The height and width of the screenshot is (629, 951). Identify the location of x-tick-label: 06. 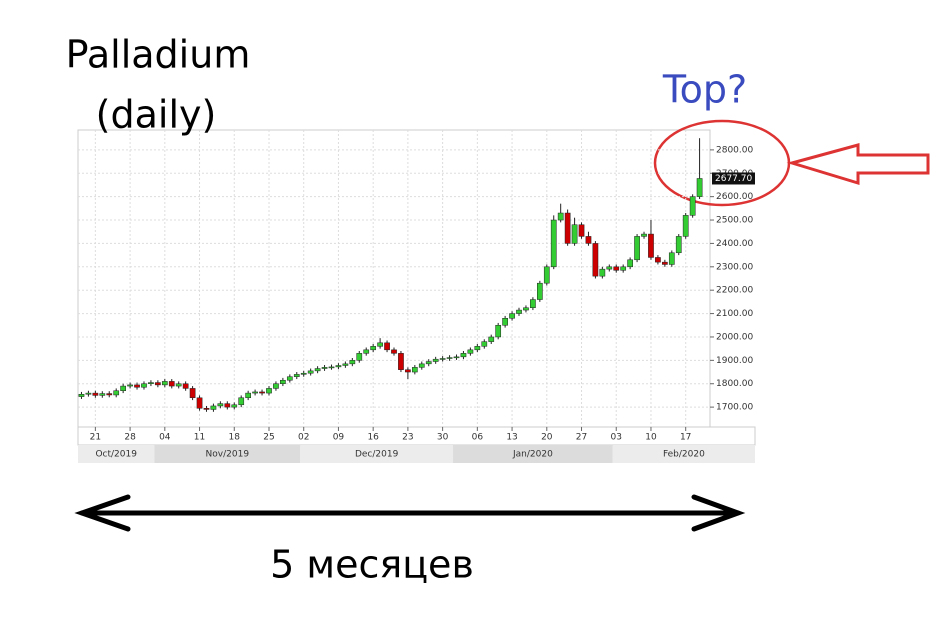
(478, 438).